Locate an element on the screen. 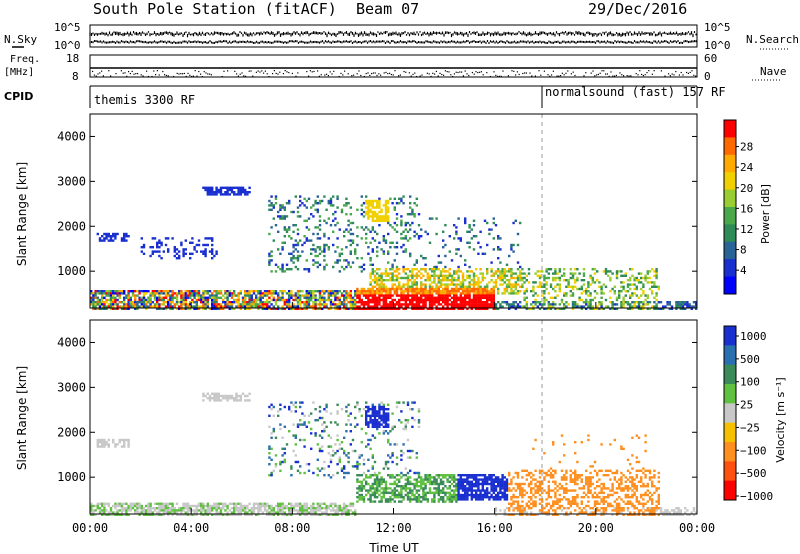 The height and width of the screenshot is (554, 800). freq-strip is located at coordinates (393, 66).